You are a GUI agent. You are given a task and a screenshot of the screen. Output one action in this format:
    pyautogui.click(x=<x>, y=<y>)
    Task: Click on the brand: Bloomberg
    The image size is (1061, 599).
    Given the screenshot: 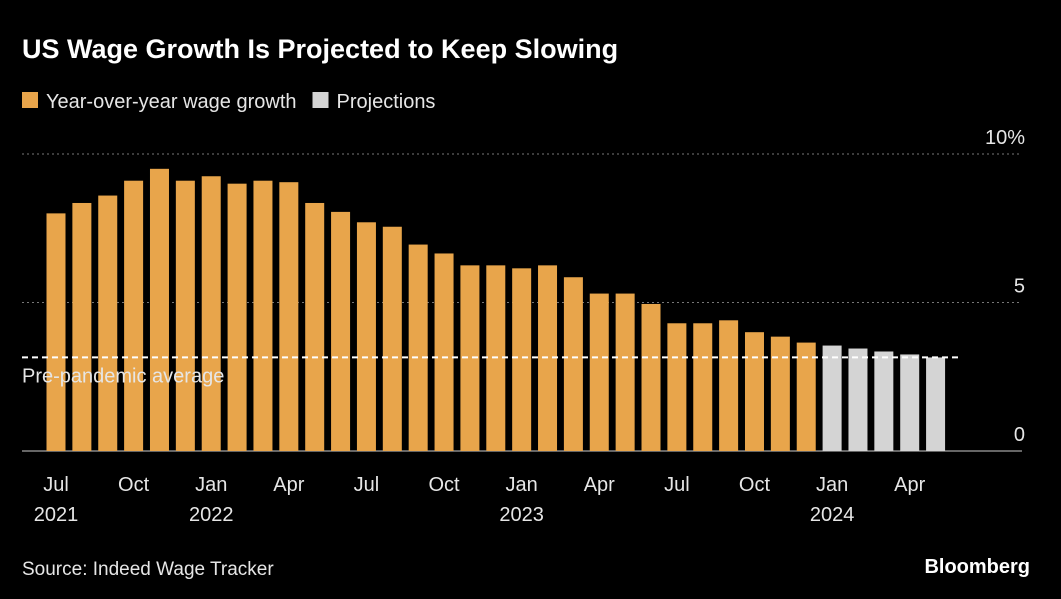 What is the action you would take?
    pyautogui.click(x=977, y=567)
    